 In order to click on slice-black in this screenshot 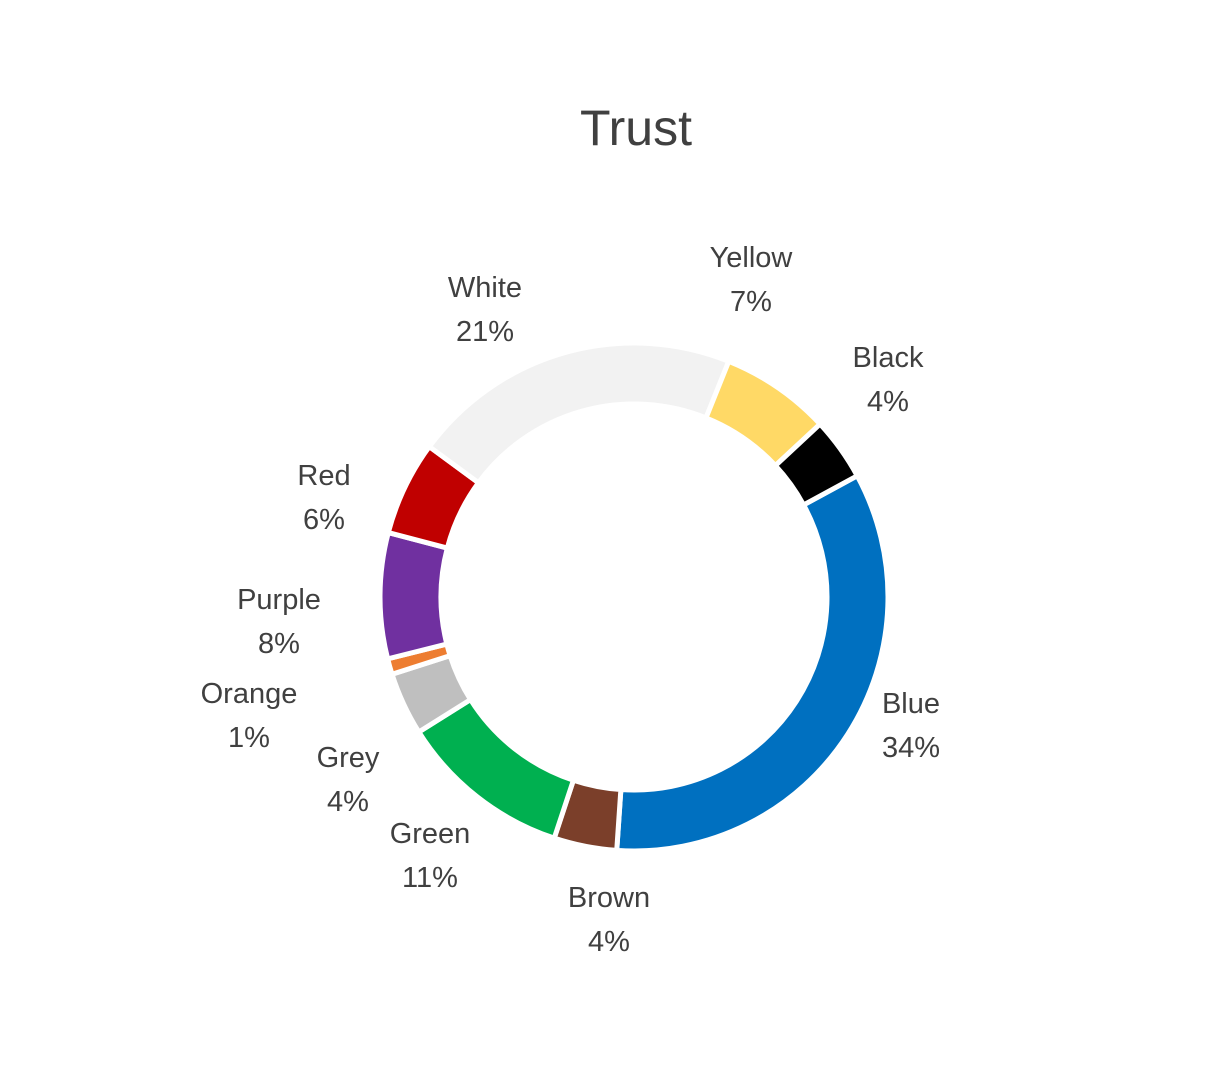, I will do `click(816, 464)`.